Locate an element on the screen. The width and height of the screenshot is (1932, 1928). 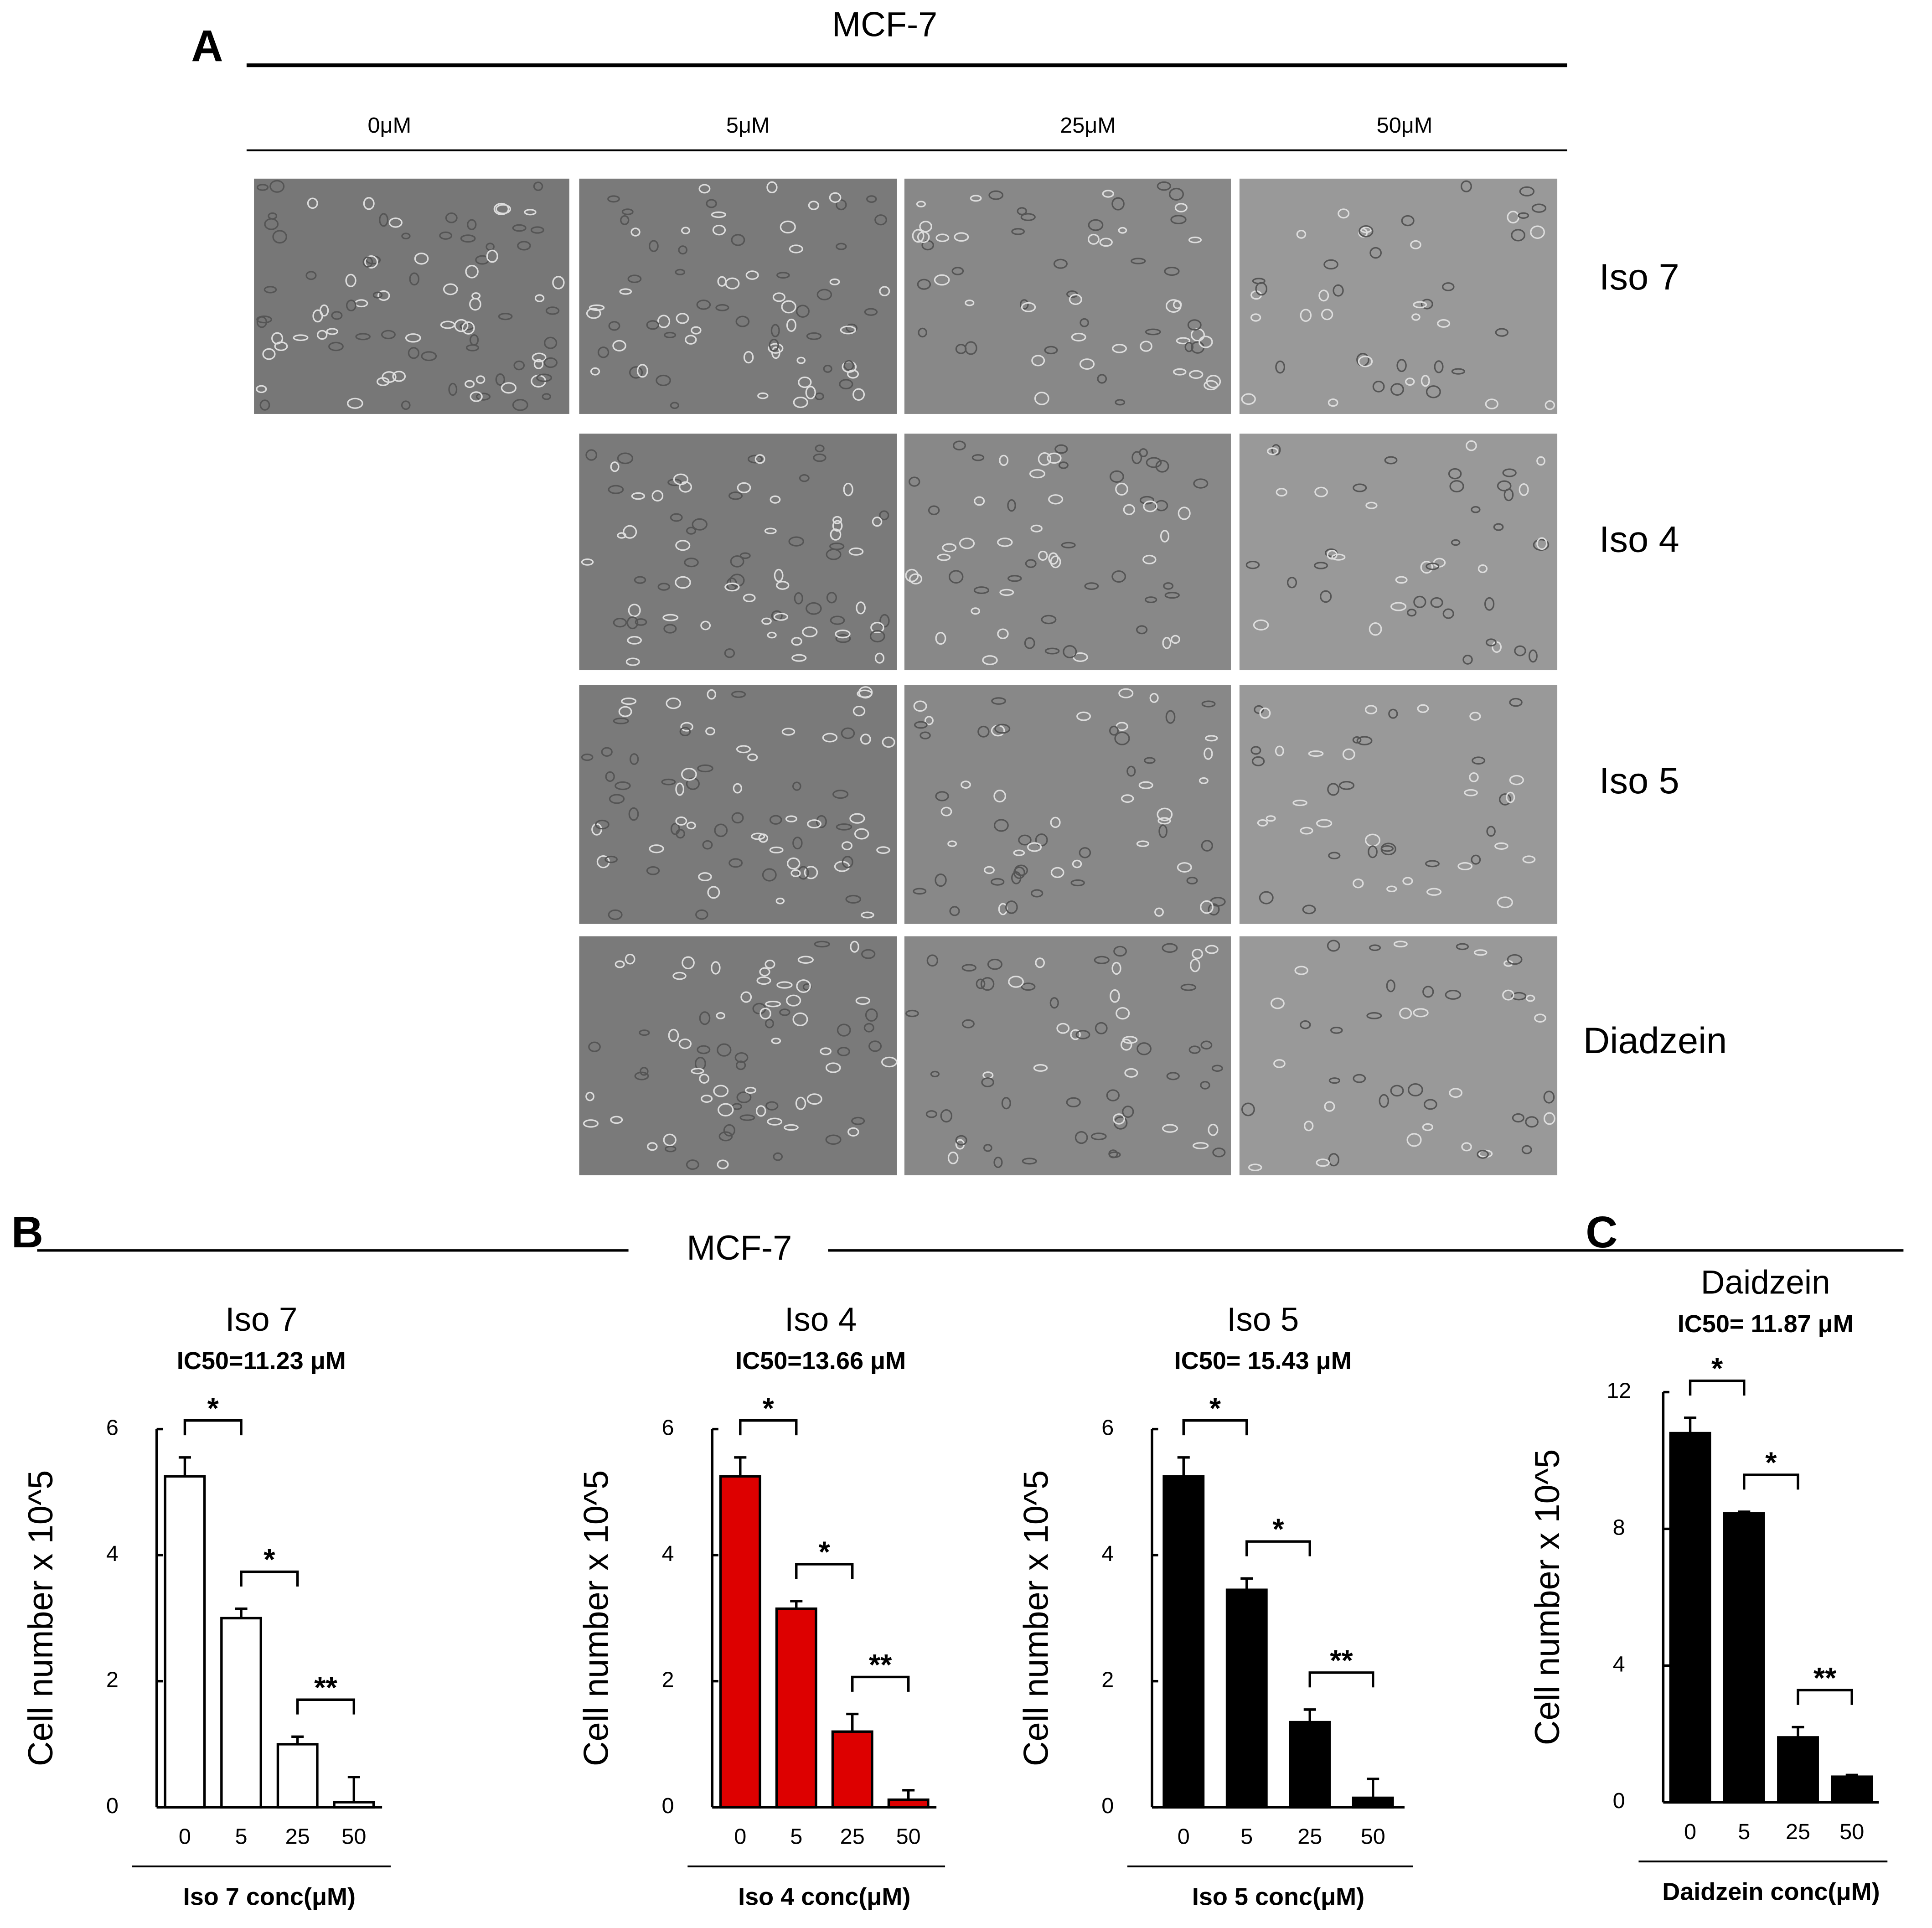
x-tick-label: 0 is located at coordinates (740, 1837).